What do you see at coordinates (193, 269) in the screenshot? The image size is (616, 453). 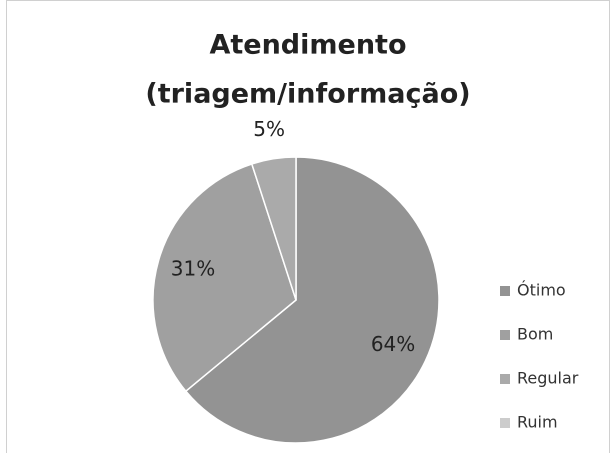 I see `data-label: 31%` at bounding box center [193, 269].